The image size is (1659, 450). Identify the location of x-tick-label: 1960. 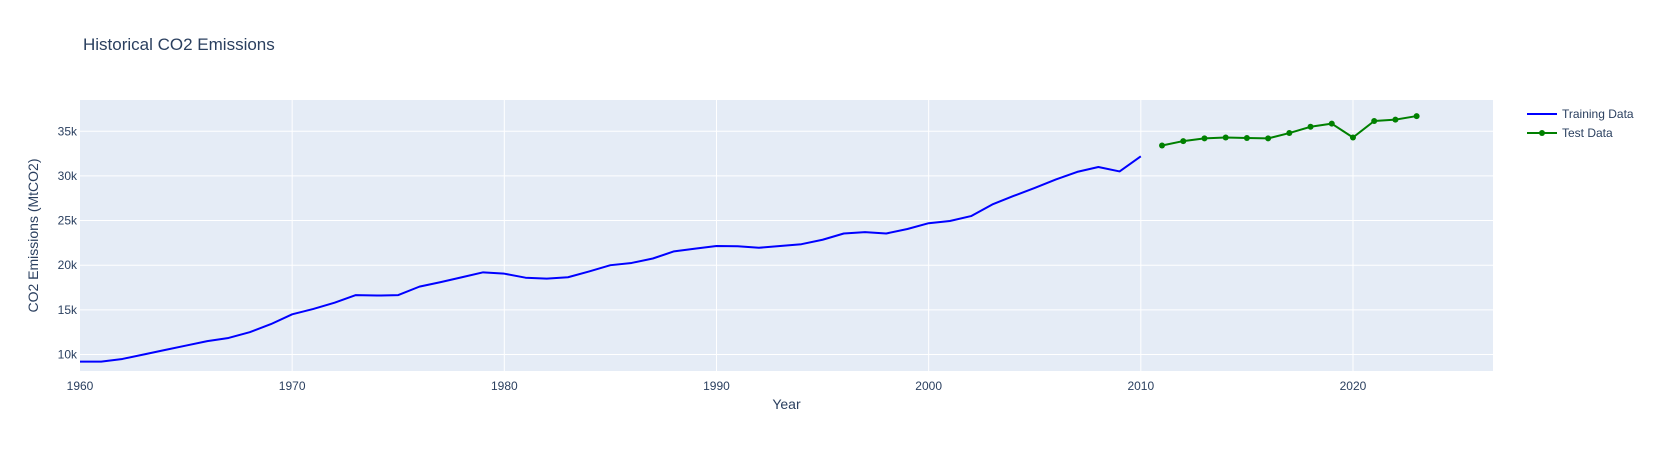
(80, 386).